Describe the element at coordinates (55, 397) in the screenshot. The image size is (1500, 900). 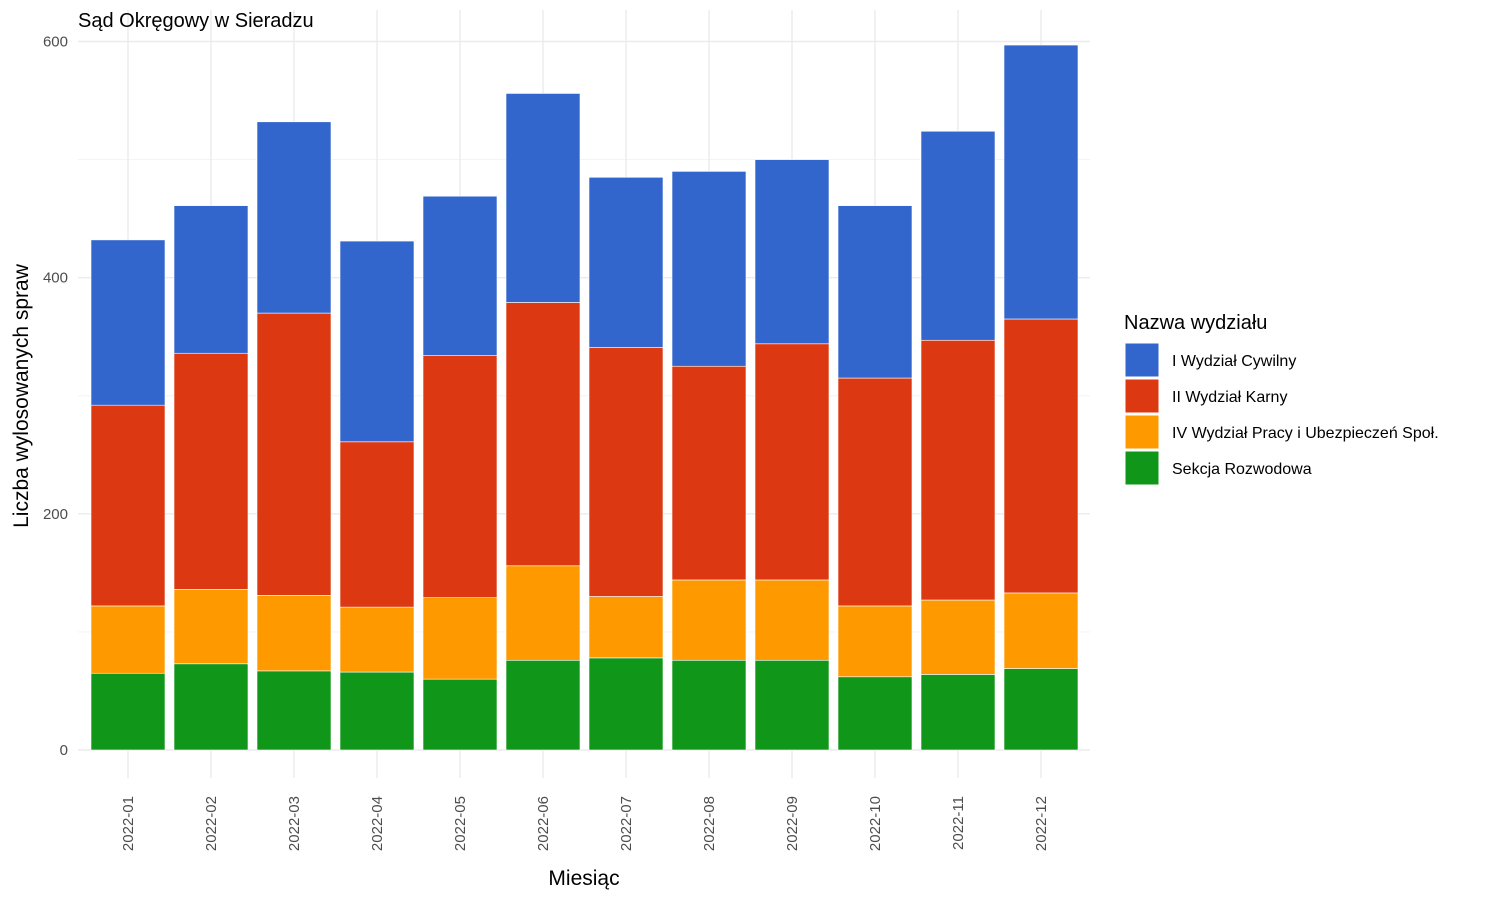
I see `y-axis-ticks: 0 200 400 600` at that location.